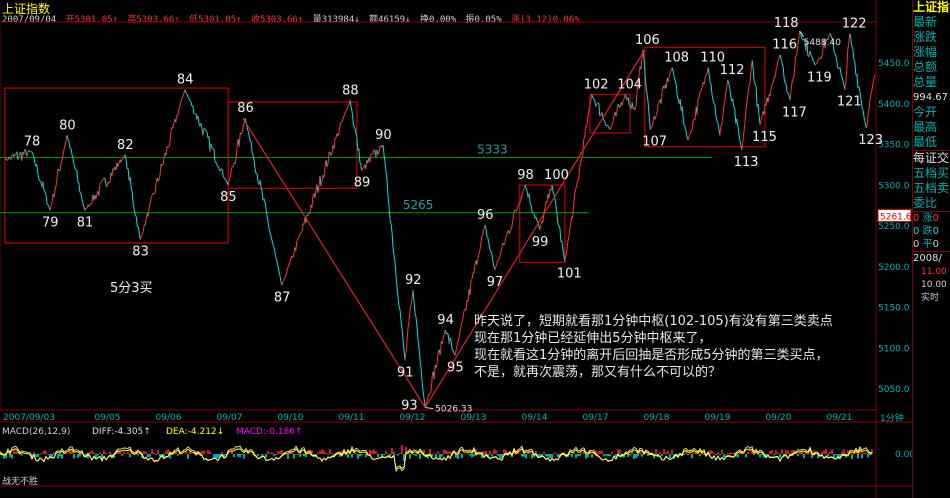 Image resolution: width=950 pixels, height=498 pixels. I want to click on pivot-label: 106, so click(647, 40).